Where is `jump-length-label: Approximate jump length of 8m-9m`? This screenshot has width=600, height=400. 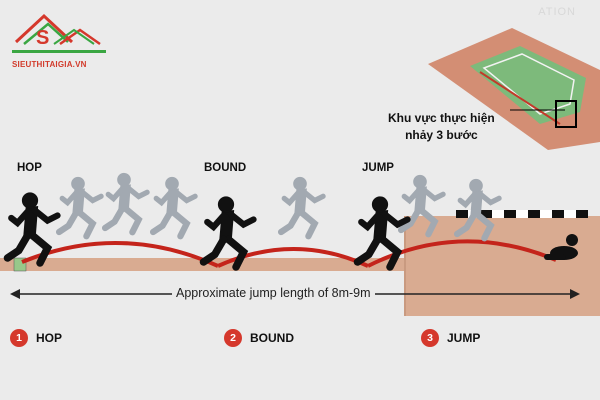
jump-length-label: Approximate jump length of 8m-9m is located at coordinates (273, 293).